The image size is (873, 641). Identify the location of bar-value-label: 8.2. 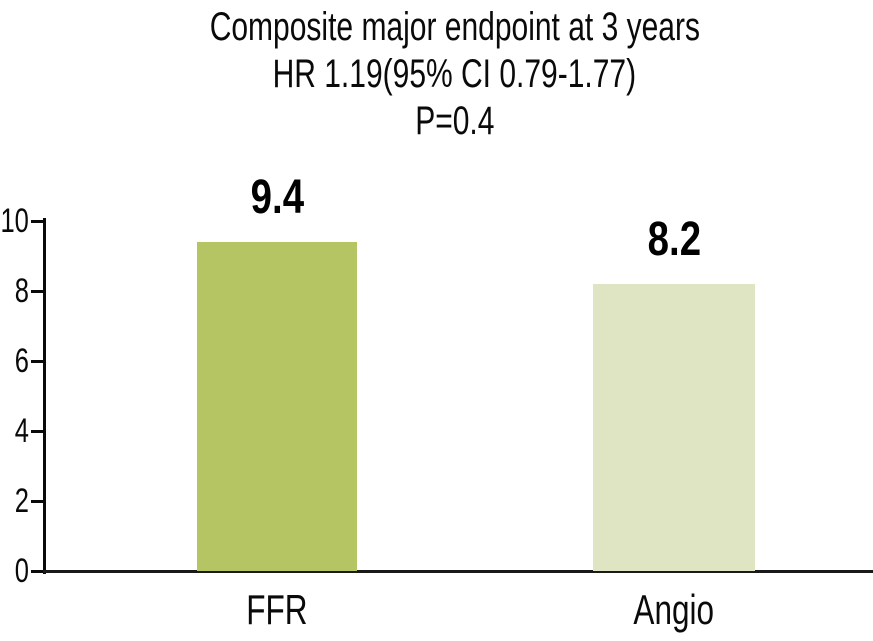
(674, 239).